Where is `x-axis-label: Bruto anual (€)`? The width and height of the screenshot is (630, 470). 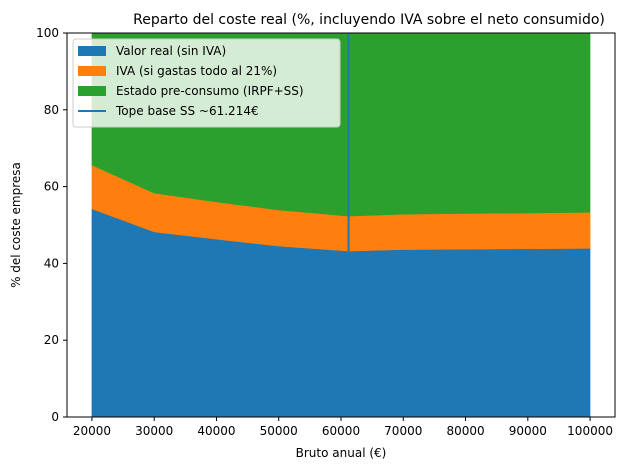
x-axis-label: Bruto anual (€) is located at coordinates (341, 453).